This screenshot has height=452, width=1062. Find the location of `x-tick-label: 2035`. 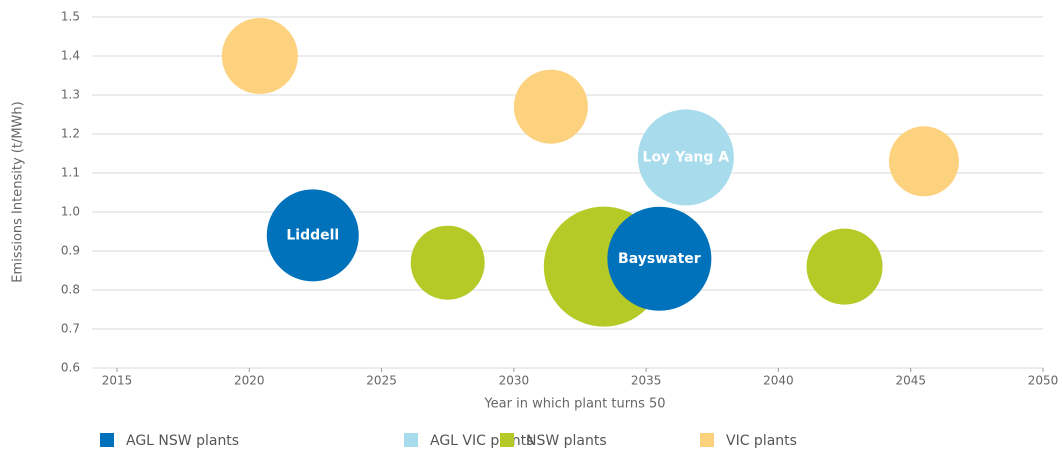

x-tick-label: 2035 is located at coordinates (646, 381).